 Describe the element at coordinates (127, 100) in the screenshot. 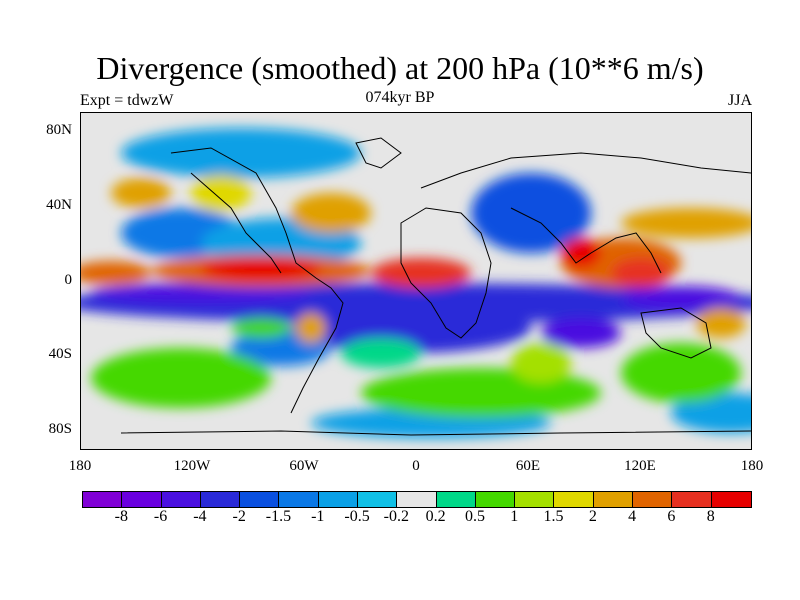

I see `experiment-label: Expt = tdwzW` at that location.